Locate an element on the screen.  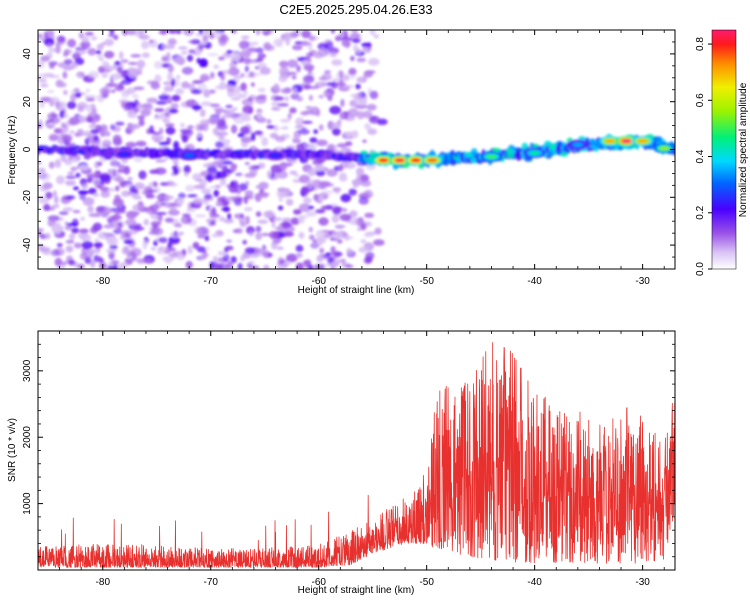
ridge-blob is located at coordinates (528, 159).